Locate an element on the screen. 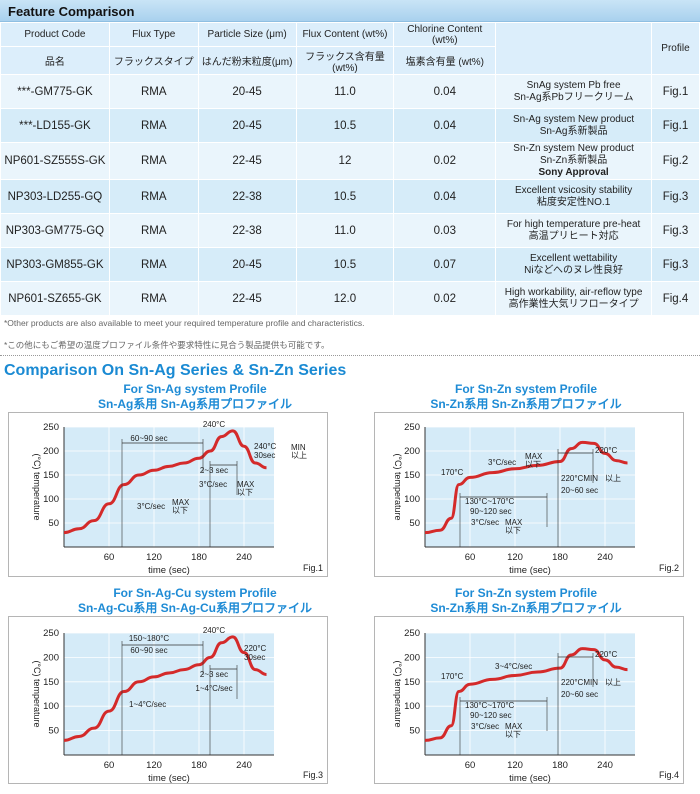  chart-annotation: 90~120 sec is located at coordinates (491, 715).